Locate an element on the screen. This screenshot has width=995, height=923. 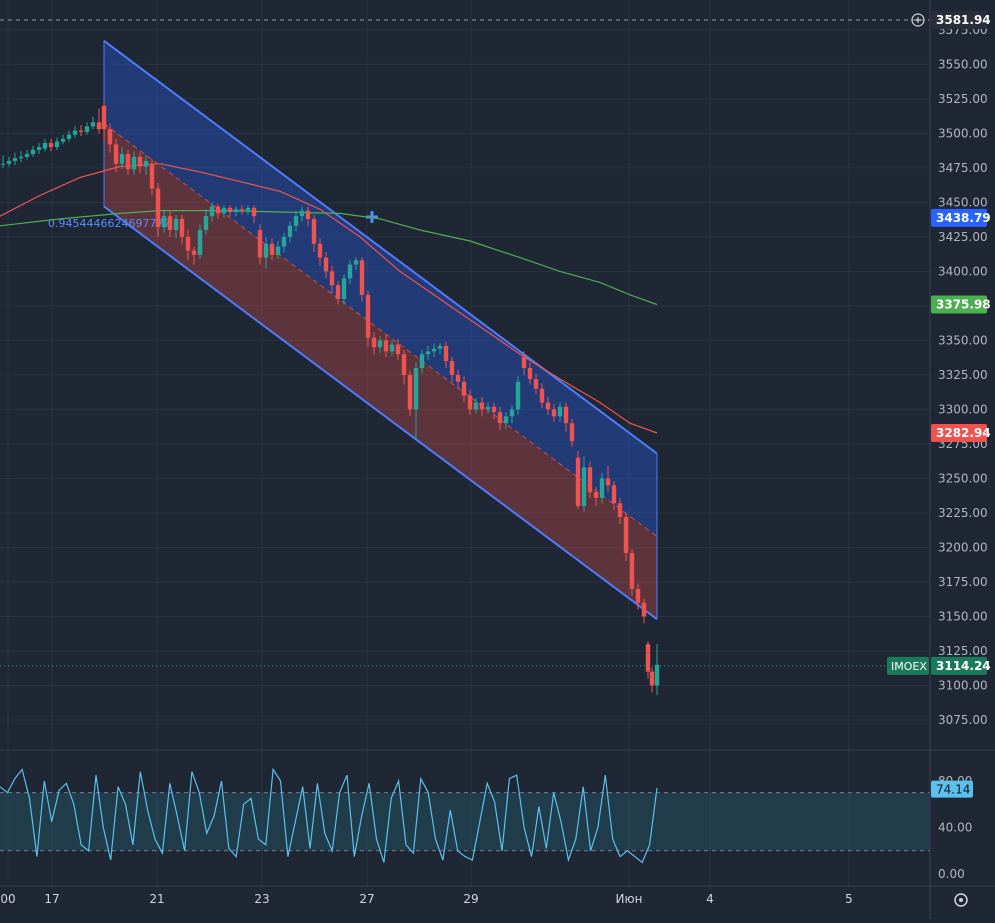
settings-gear-icon-center is located at coordinates (961, 900).